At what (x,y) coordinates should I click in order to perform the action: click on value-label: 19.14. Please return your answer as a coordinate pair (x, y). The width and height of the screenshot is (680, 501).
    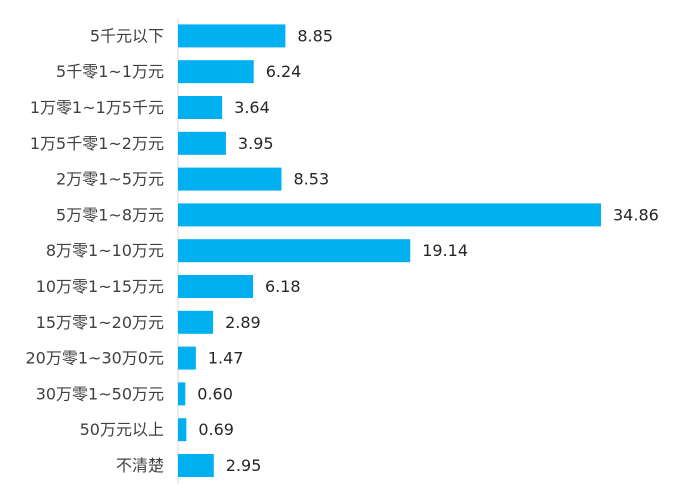
    Looking at the image, I should click on (445, 250).